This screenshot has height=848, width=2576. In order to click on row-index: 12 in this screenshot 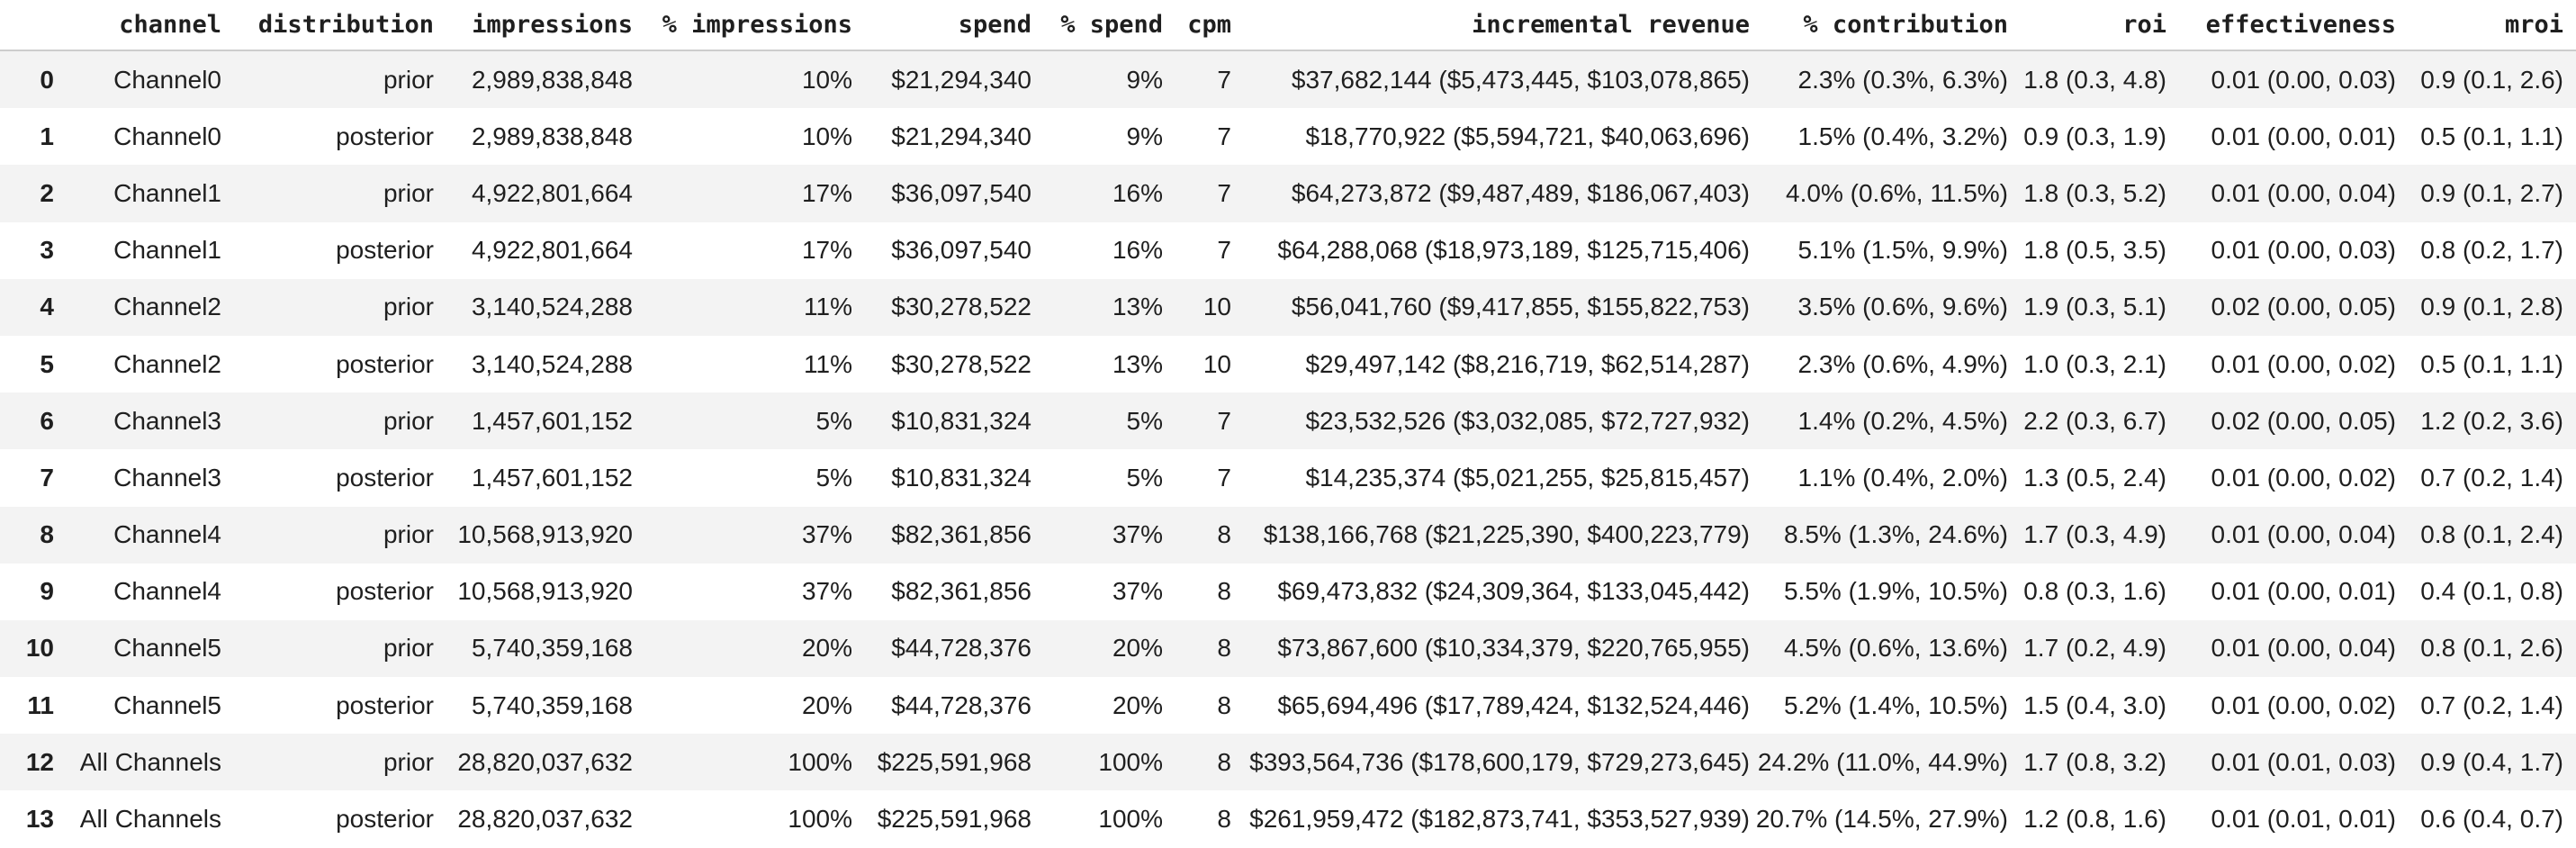, I will do `click(39, 762)`.